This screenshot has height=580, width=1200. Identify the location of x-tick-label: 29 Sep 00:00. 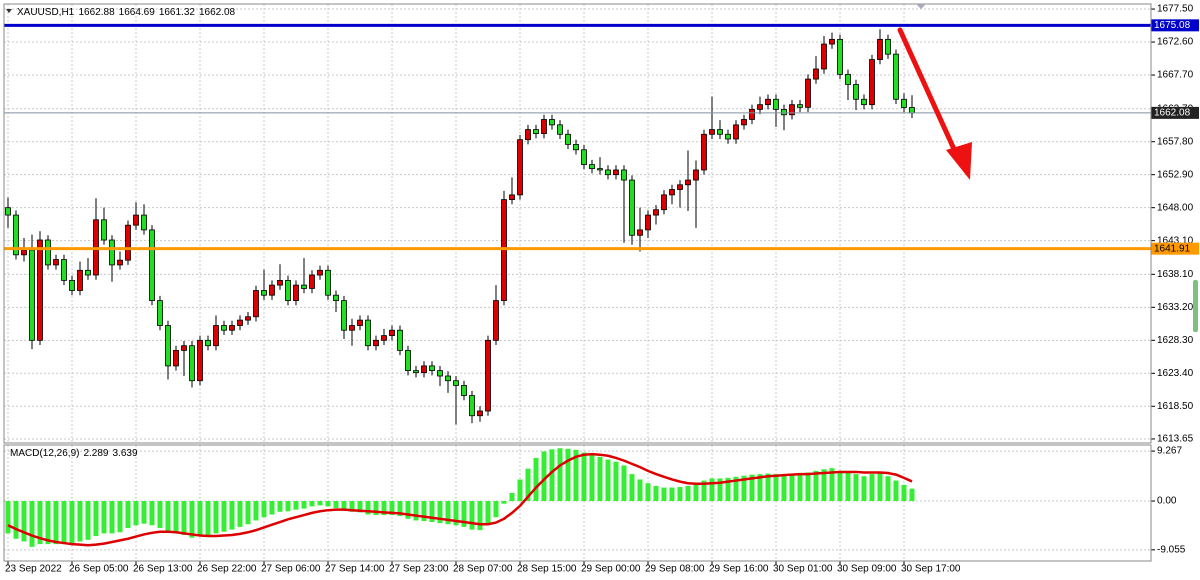
(611, 569).